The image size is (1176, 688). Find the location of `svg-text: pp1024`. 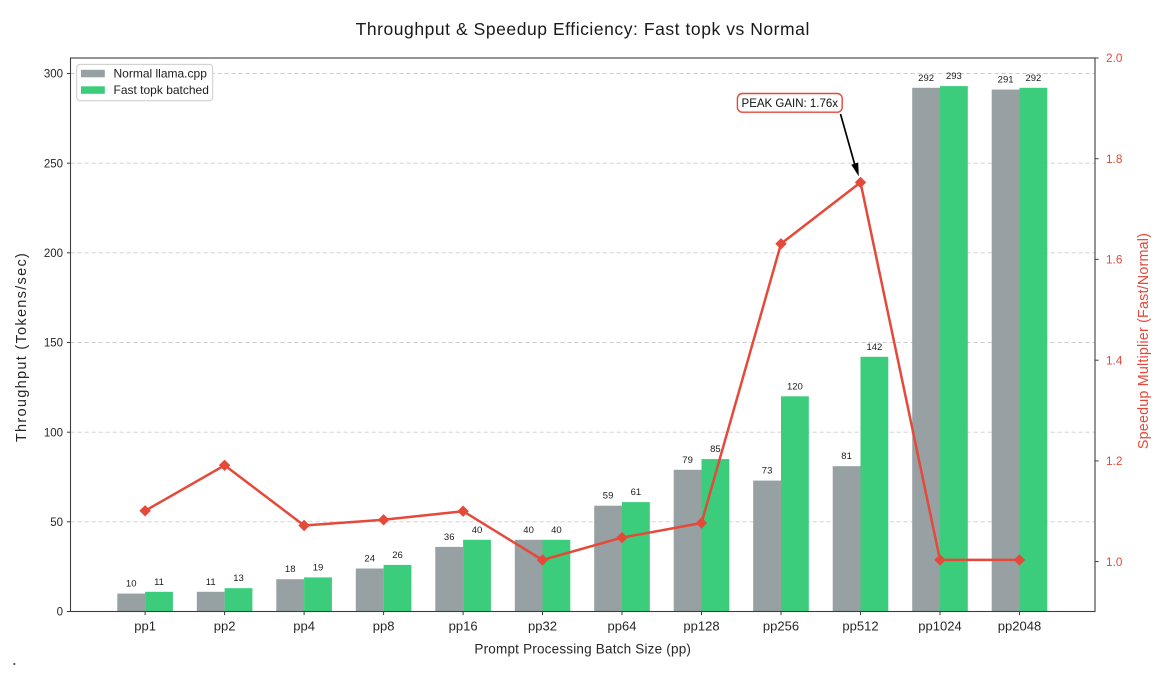

svg-text: pp1024 is located at coordinates (939, 626).